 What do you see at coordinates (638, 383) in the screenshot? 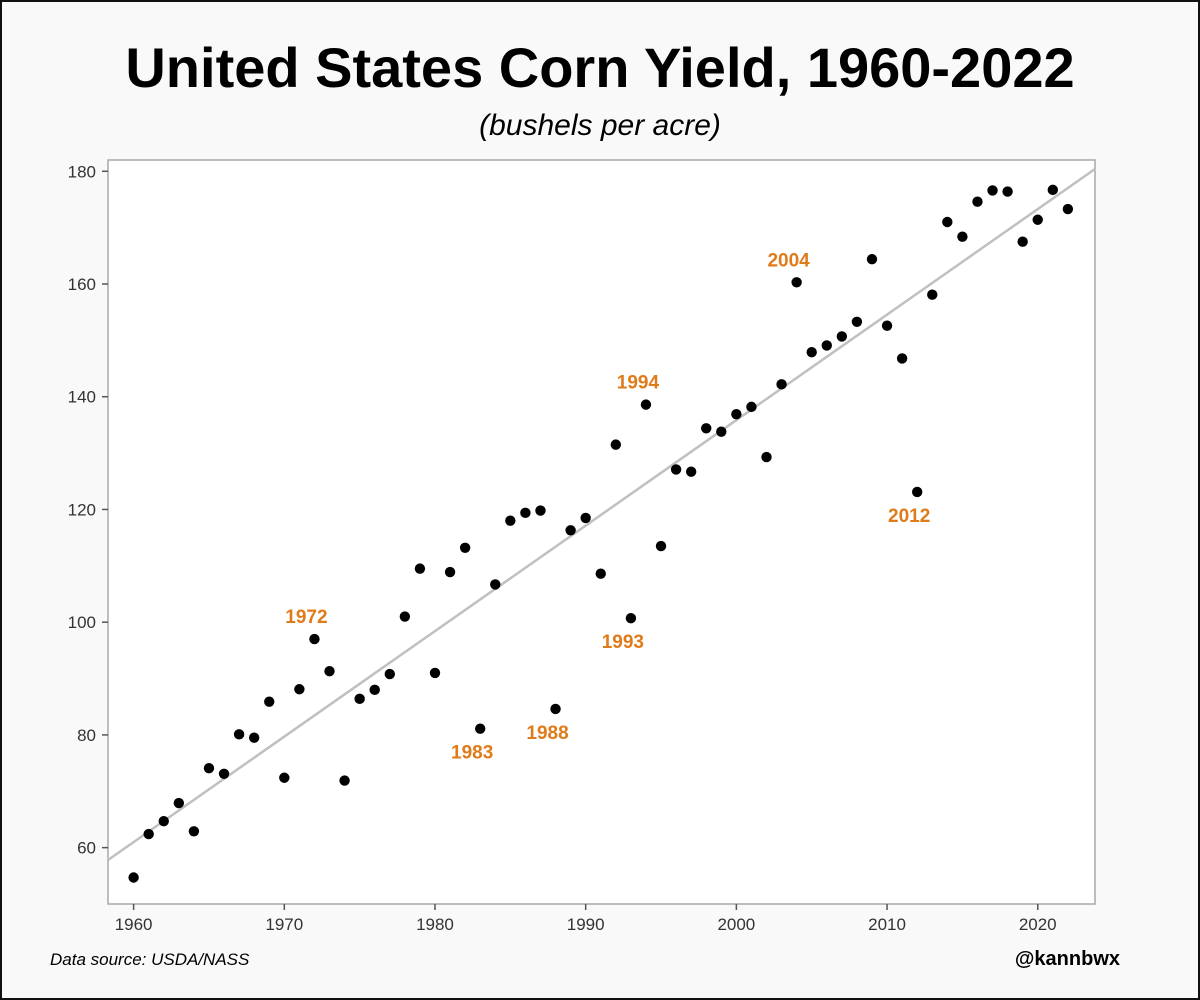
I see `year-annotation: 1994` at bounding box center [638, 383].